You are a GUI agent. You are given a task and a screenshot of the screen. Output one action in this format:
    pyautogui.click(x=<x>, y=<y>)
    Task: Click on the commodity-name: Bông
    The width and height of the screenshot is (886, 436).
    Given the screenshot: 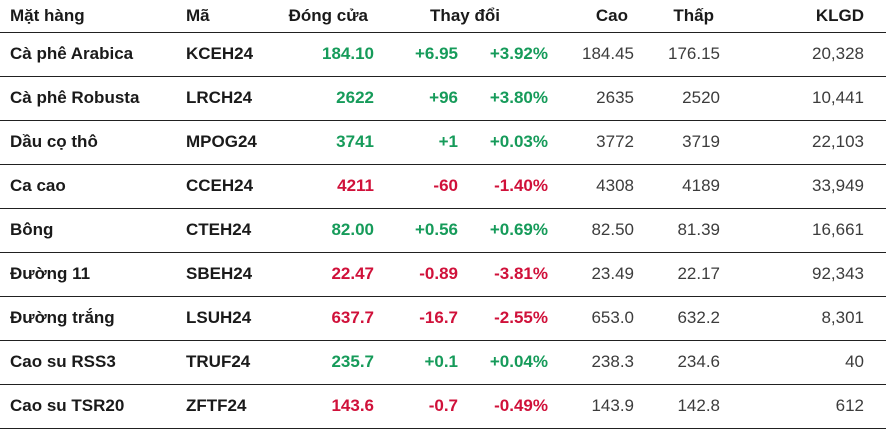 What is the action you would take?
    pyautogui.click(x=88, y=230)
    